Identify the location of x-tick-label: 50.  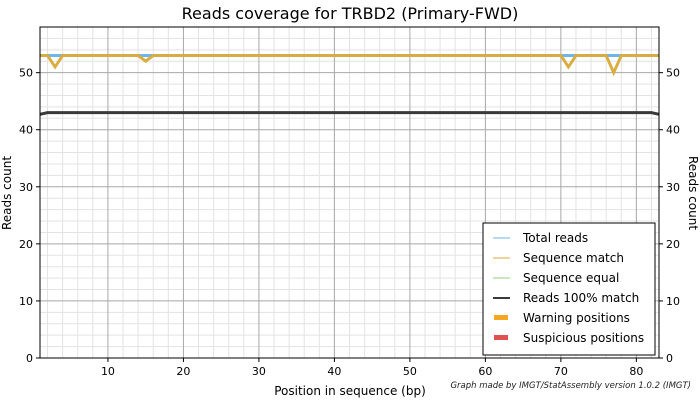
(410, 371).